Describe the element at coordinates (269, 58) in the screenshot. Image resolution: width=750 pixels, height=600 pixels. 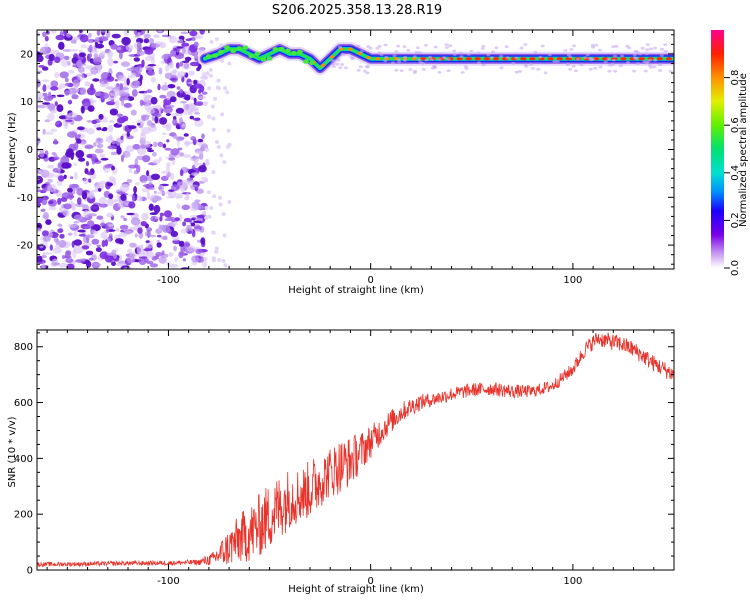
I see `ridge-blob` at that location.